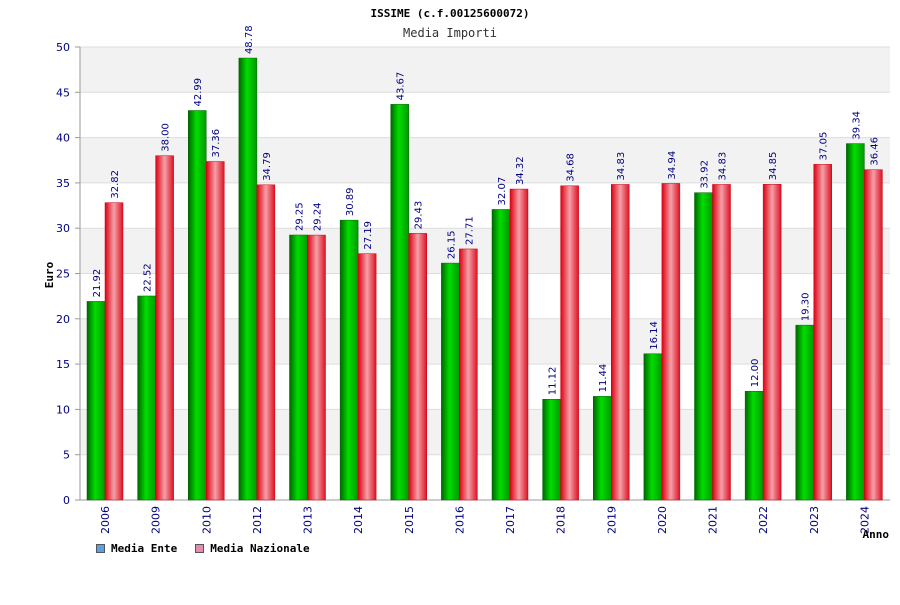 The height and width of the screenshot is (605, 900). I want to click on data-label-media-nazionale: 38.00, so click(166, 137).